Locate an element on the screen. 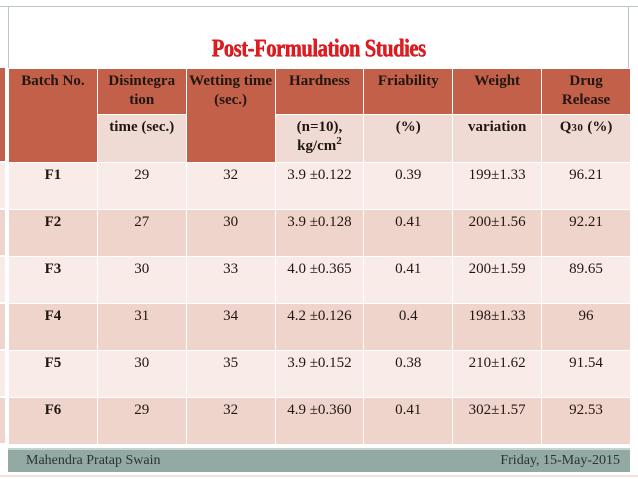 The image size is (638, 479). q-percent: (%) is located at coordinates (600, 127).